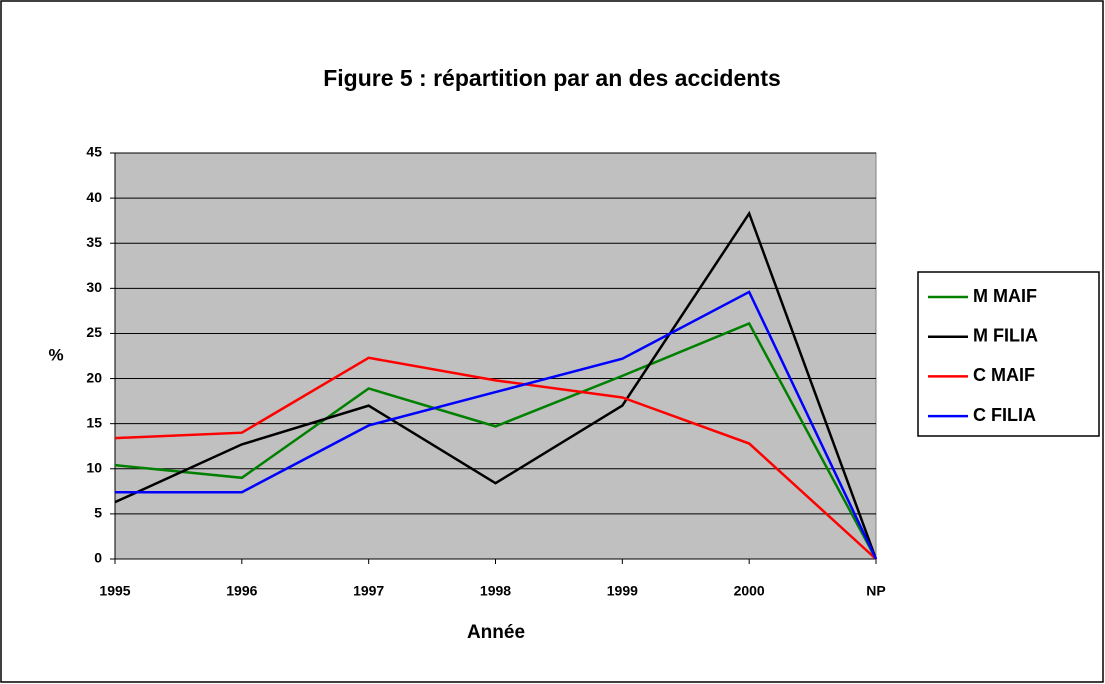 The height and width of the screenshot is (684, 1105). Describe the element at coordinates (1004, 415) in the screenshot. I see `legend-label: C FILIA` at that location.